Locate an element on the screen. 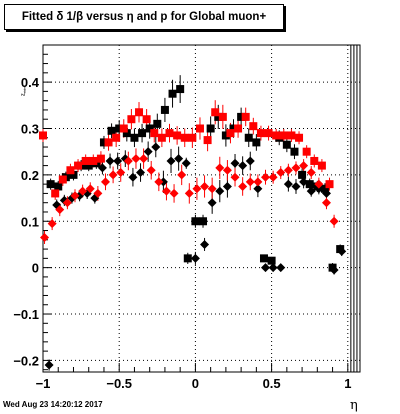 This screenshot has width=400, height=414. x-tick-label: 1 is located at coordinates (347, 383).